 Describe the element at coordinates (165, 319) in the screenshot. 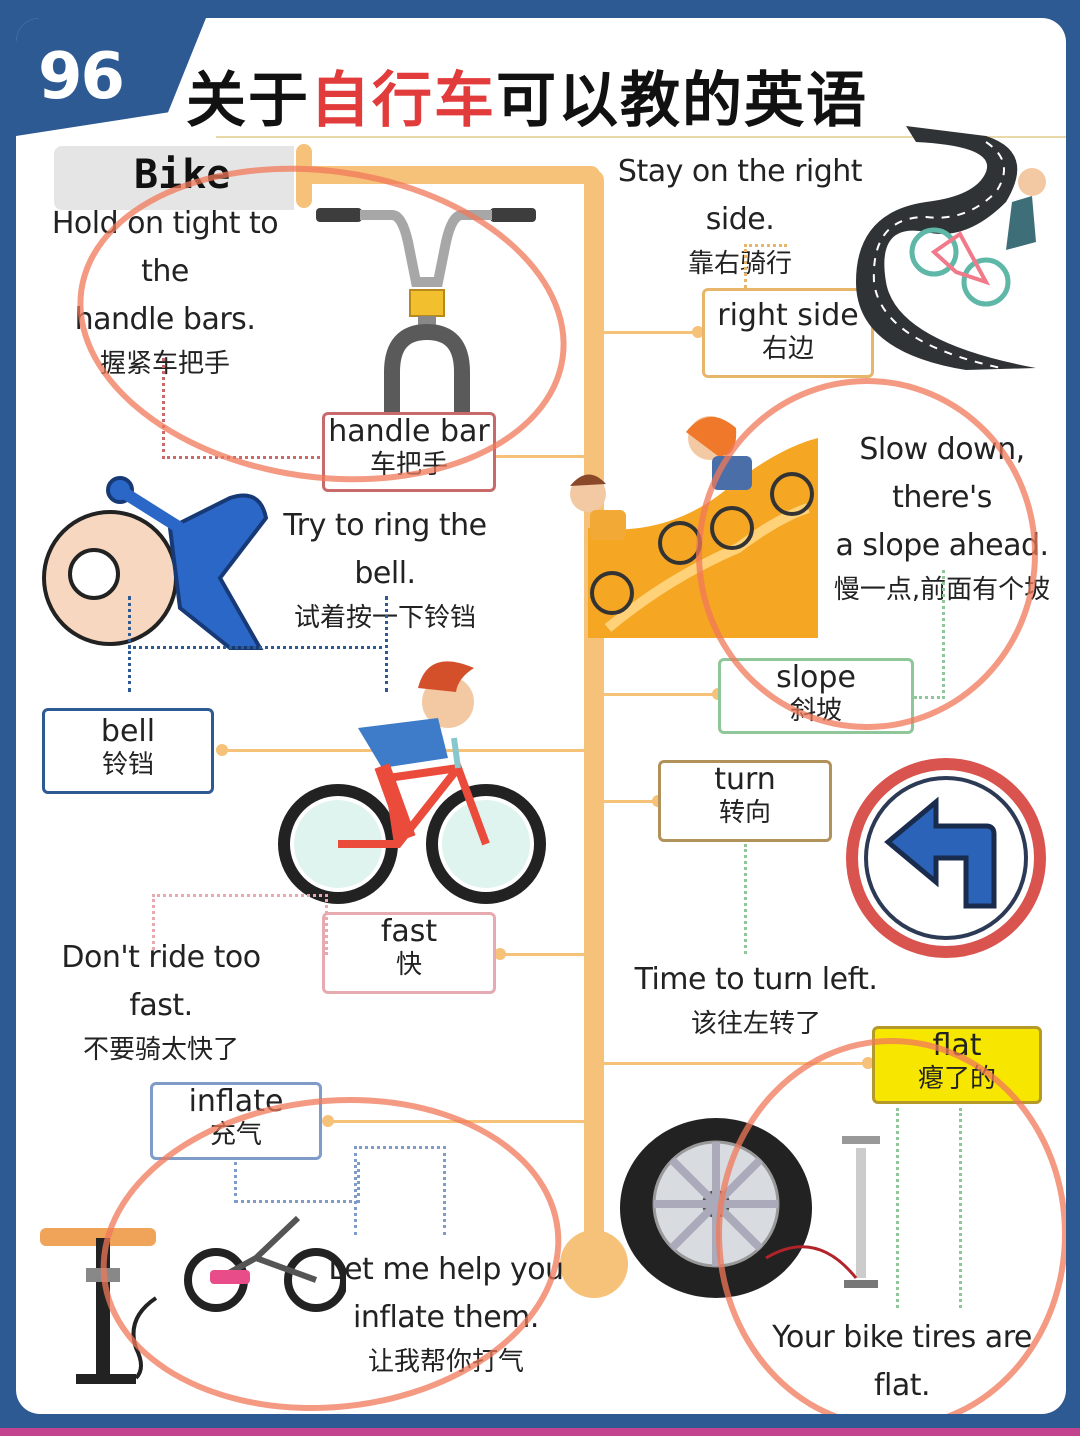

I see `sentence-en: handle bars.` at that location.